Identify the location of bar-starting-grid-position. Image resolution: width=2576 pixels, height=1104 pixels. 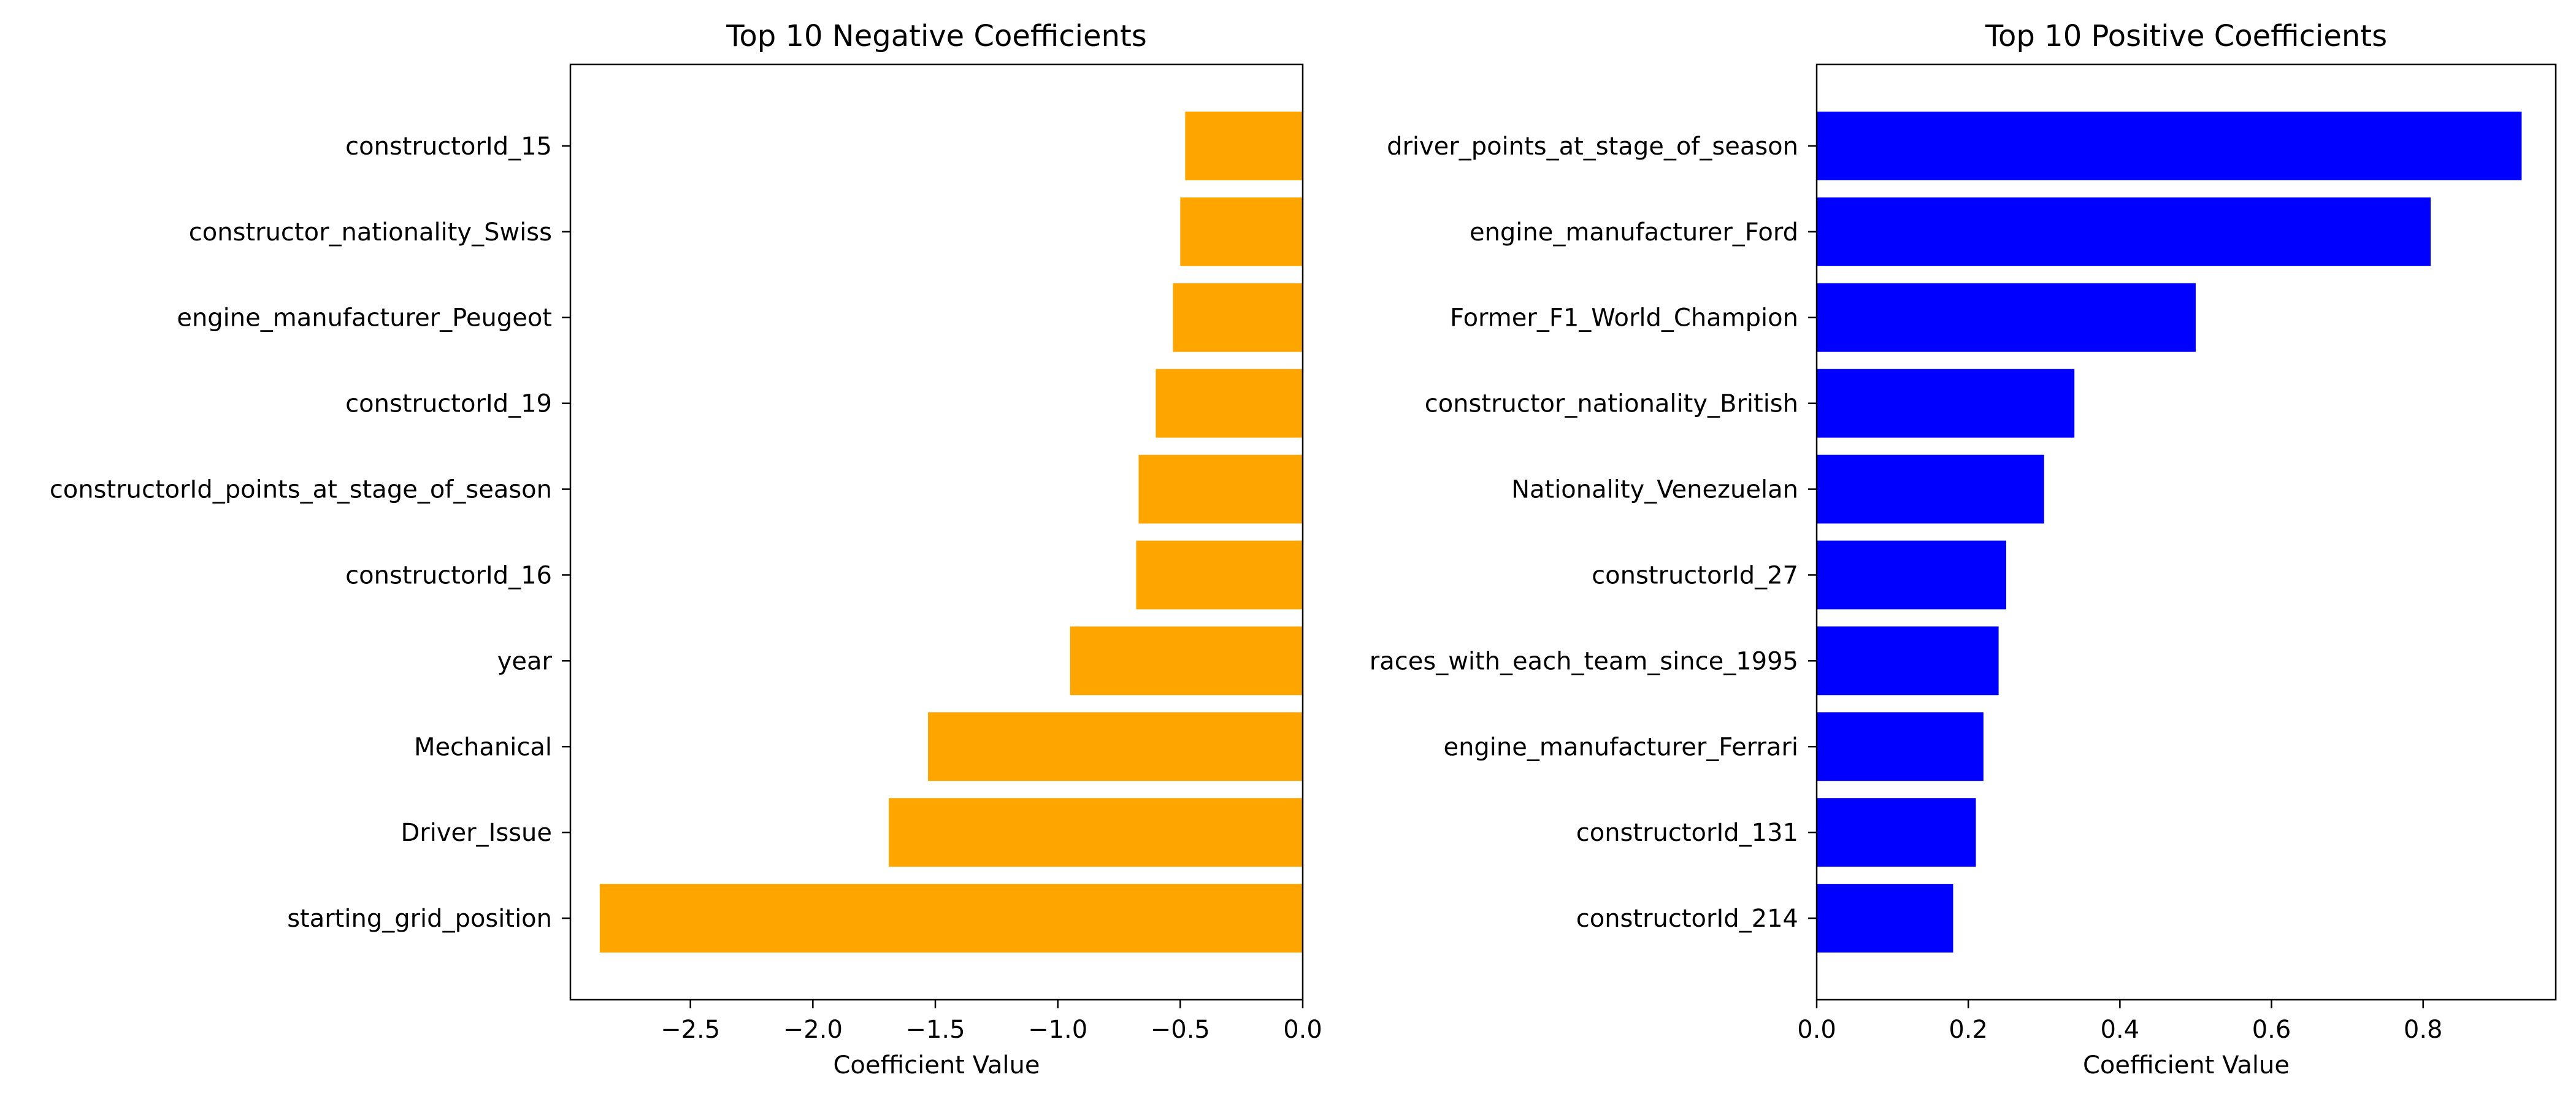
(951, 918).